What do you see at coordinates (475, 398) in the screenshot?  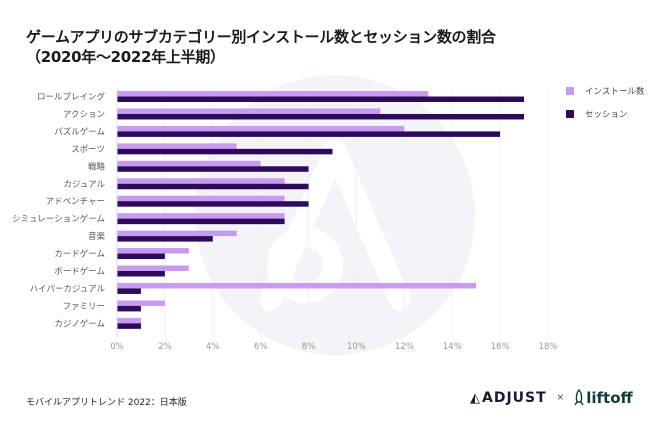 I see `adjust-mark-icon: ◭` at bounding box center [475, 398].